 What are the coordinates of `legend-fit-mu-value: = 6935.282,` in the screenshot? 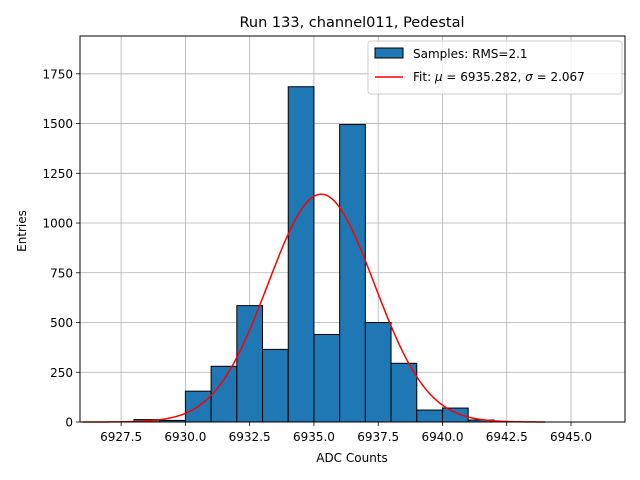 It's located at (484, 77).